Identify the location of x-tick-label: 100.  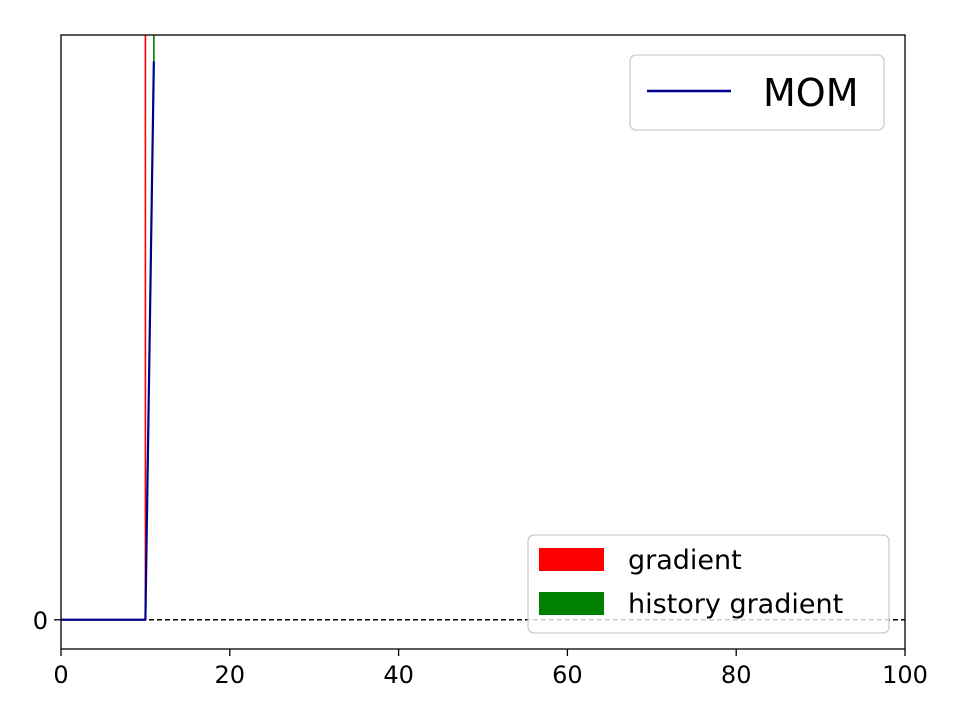
(905, 675).